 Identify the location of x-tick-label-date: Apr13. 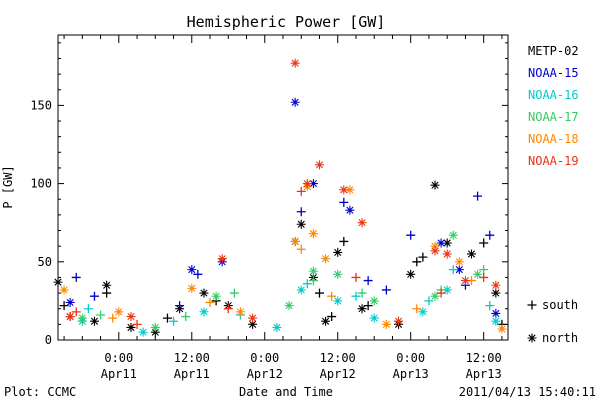
(484, 374).